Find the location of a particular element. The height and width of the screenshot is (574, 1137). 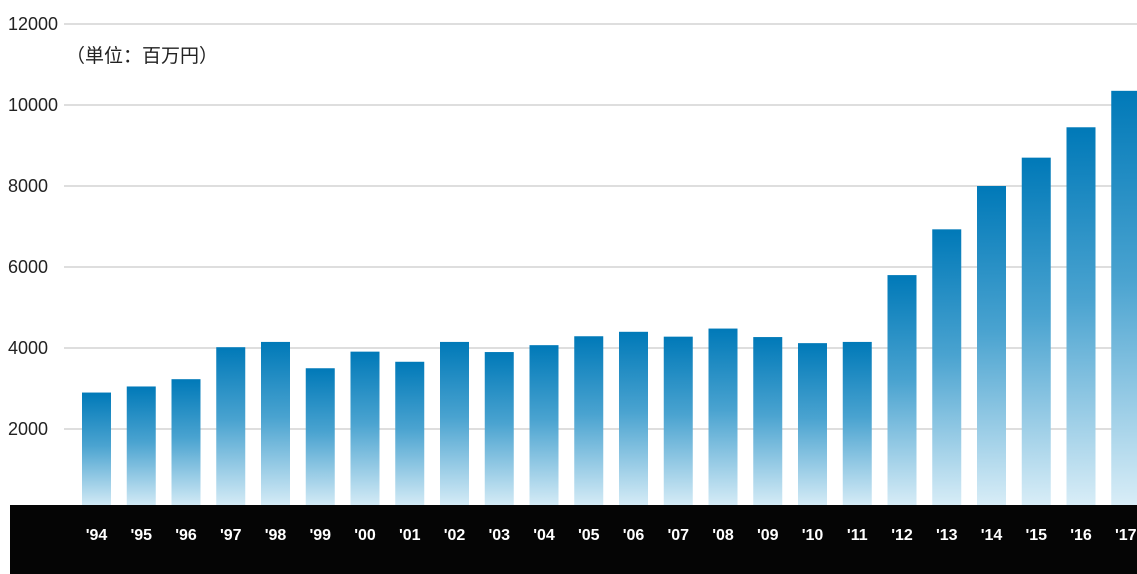

y-tick-label: 10000 is located at coordinates (33, 105).